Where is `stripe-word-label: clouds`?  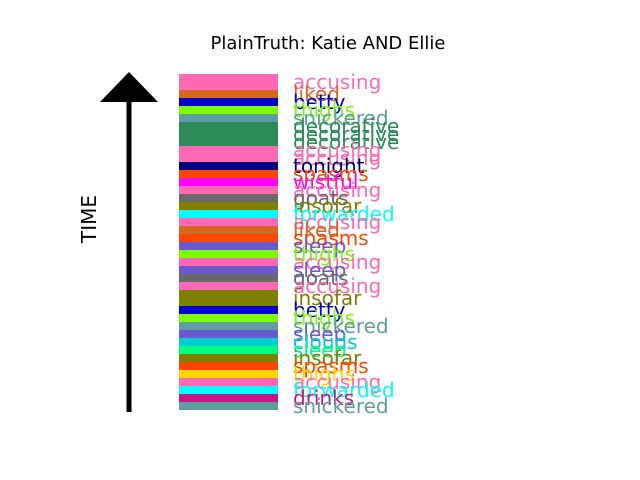 stripe-word-label: clouds is located at coordinates (325, 342).